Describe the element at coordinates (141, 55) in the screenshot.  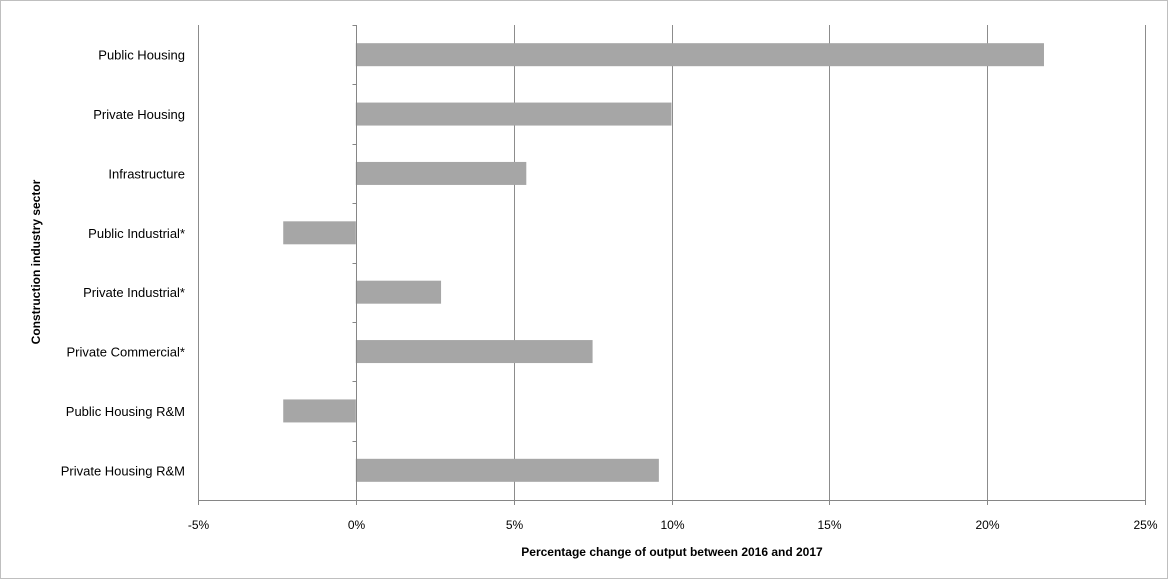
I see `category-label: Public Housing` at that location.